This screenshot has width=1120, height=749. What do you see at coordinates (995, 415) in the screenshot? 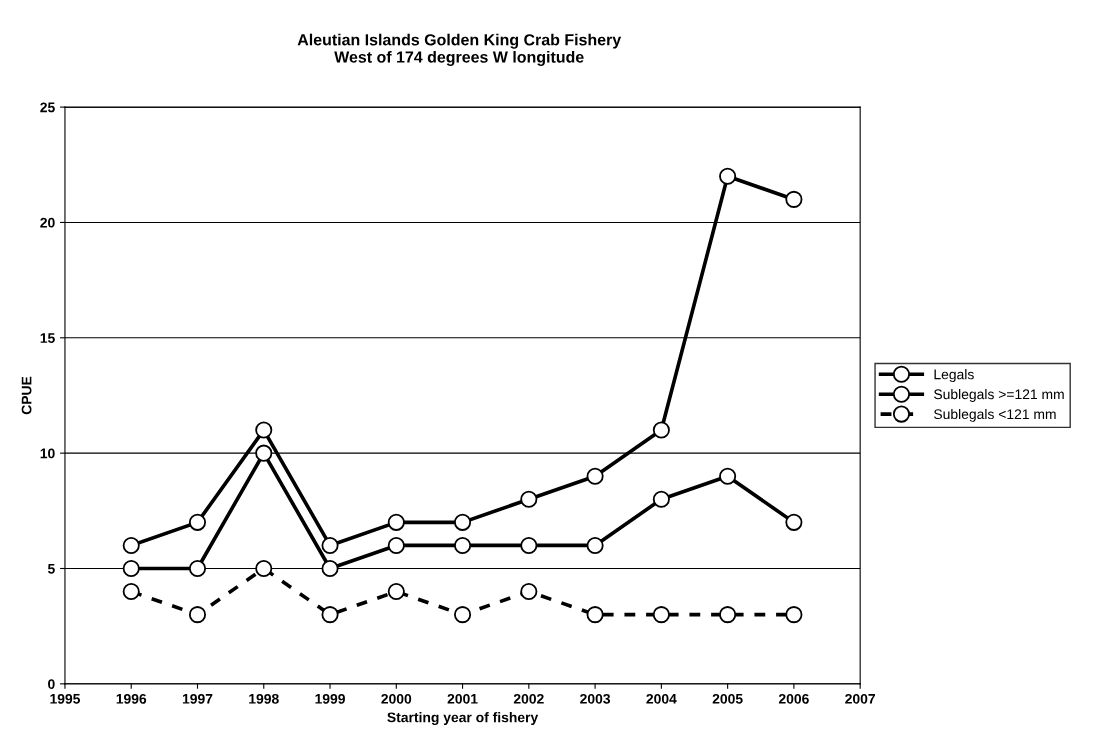
I see `legend-label: Sublegals <121 mm` at bounding box center [995, 415].